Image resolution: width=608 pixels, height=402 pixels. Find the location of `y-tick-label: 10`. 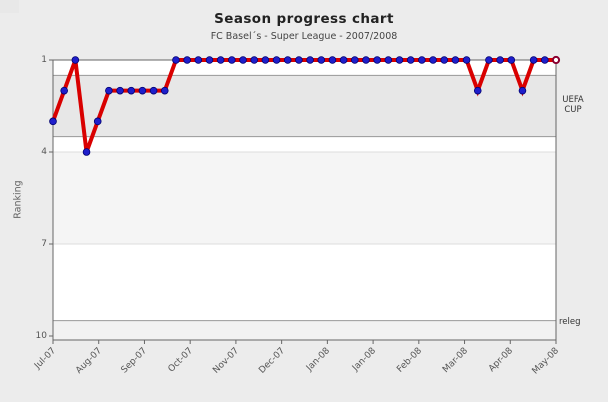

y-tick-label: 10 is located at coordinates (41, 336).